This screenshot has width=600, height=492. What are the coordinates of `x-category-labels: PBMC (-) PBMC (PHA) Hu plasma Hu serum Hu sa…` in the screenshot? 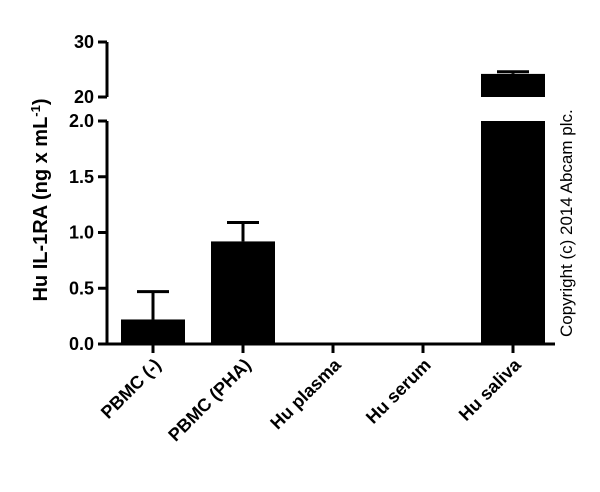 It's located at (311, 399).